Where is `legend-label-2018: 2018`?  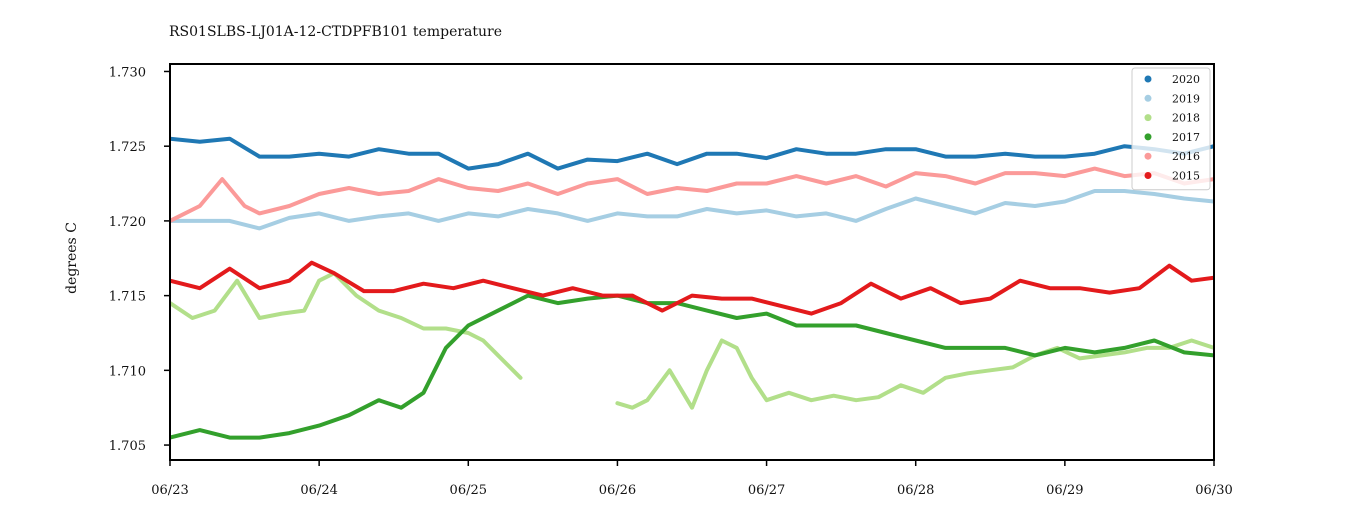
legend-label-2018: 2018 is located at coordinates (1186, 118).